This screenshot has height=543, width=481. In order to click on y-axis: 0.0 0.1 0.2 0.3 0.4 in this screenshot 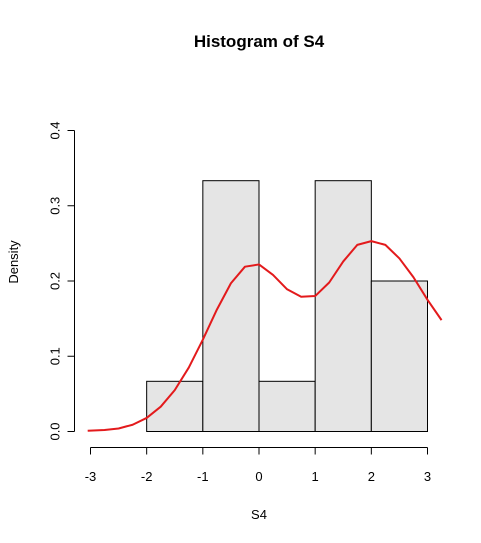, I will do `click(61, 281)`.